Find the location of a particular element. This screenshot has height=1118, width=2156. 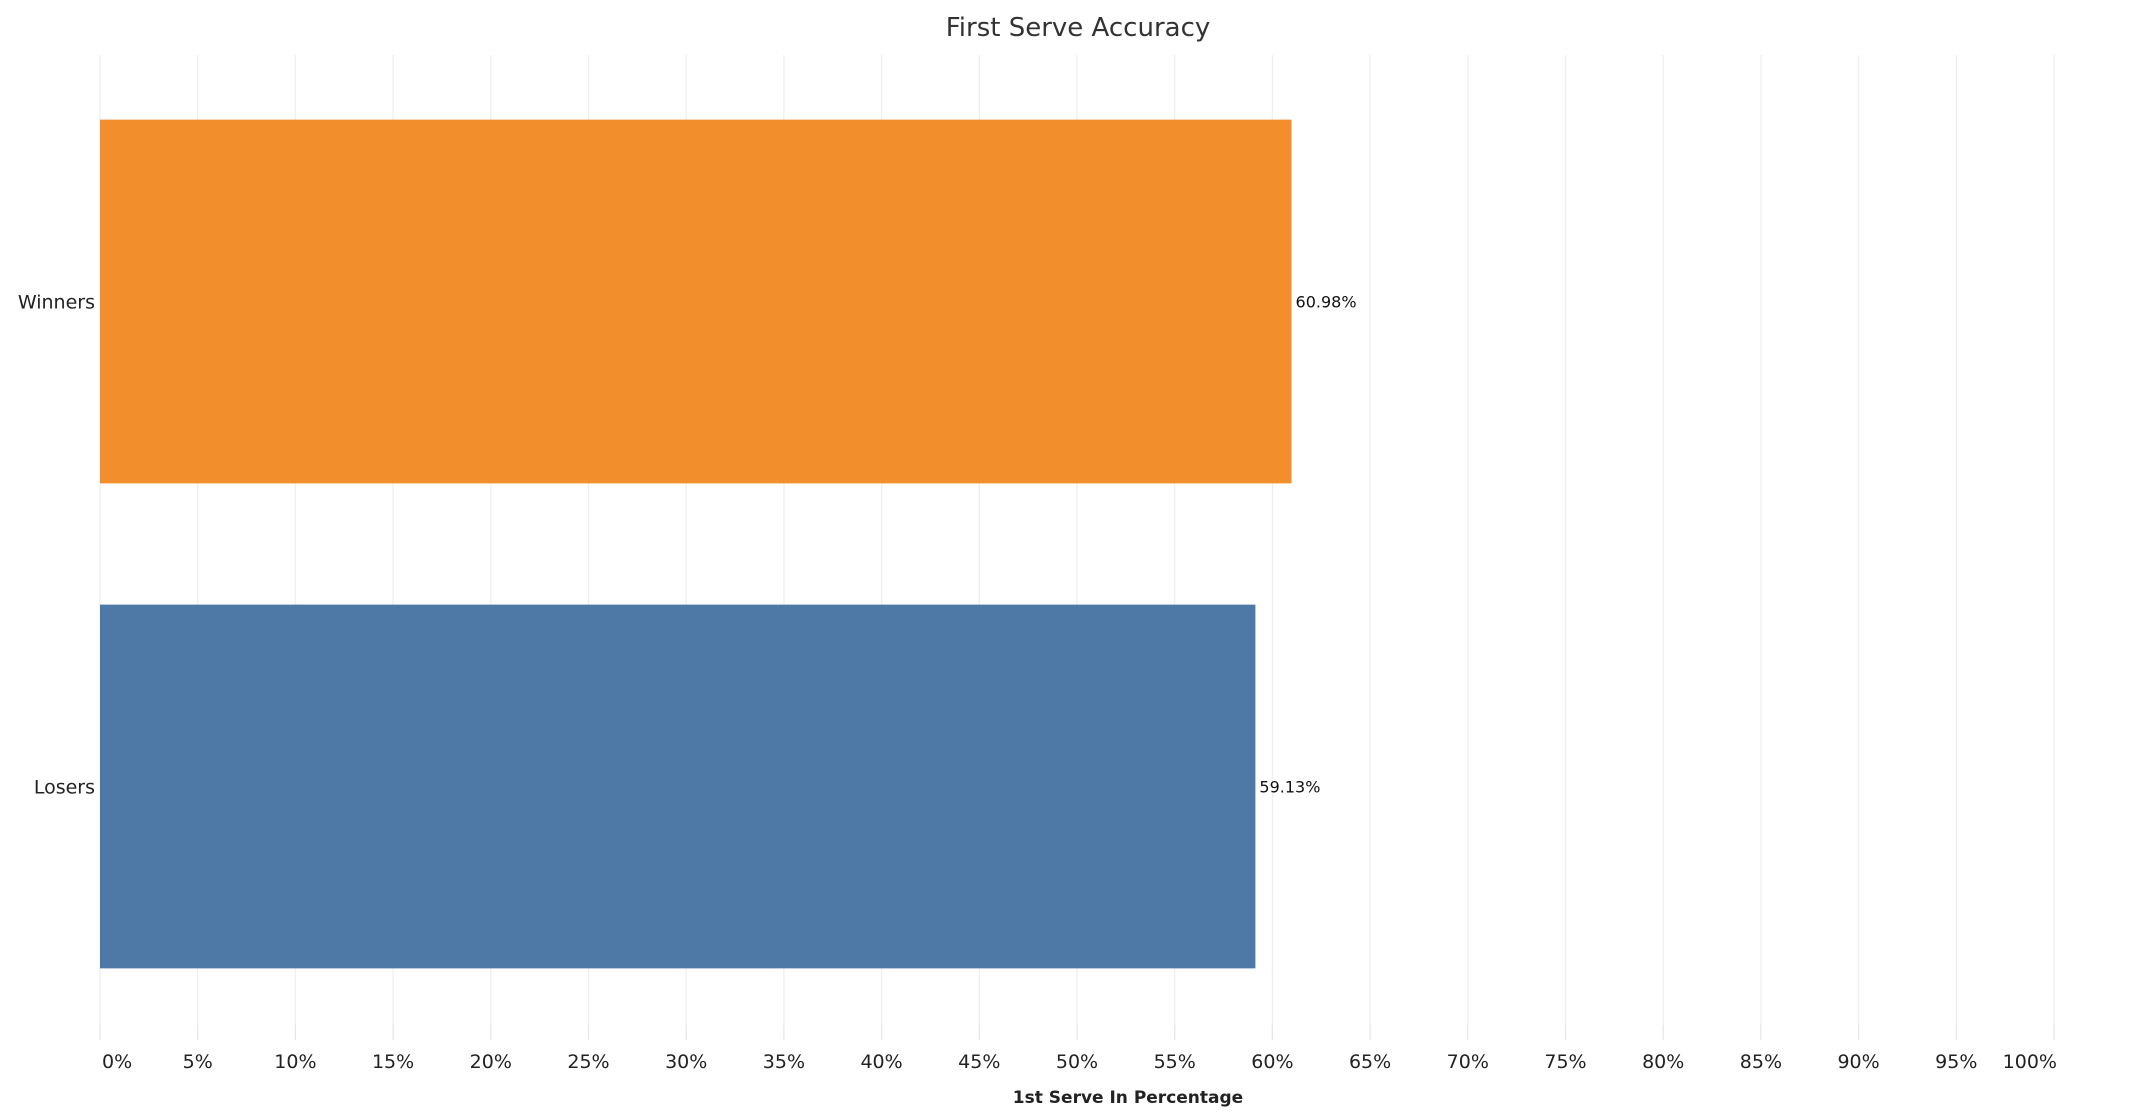

x-tick-label: 65% is located at coordinates (1370, 1062).